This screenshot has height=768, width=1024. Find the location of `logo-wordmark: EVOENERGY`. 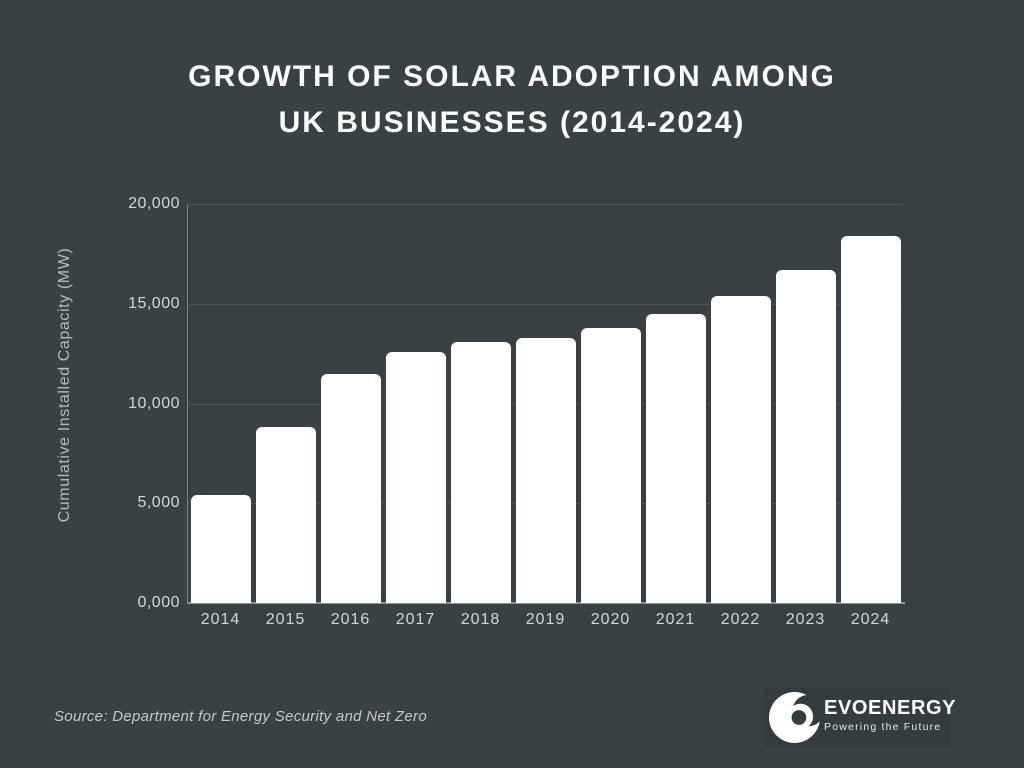

logo-wordmark: EVOENERGY is located at coordinates (890, 708).